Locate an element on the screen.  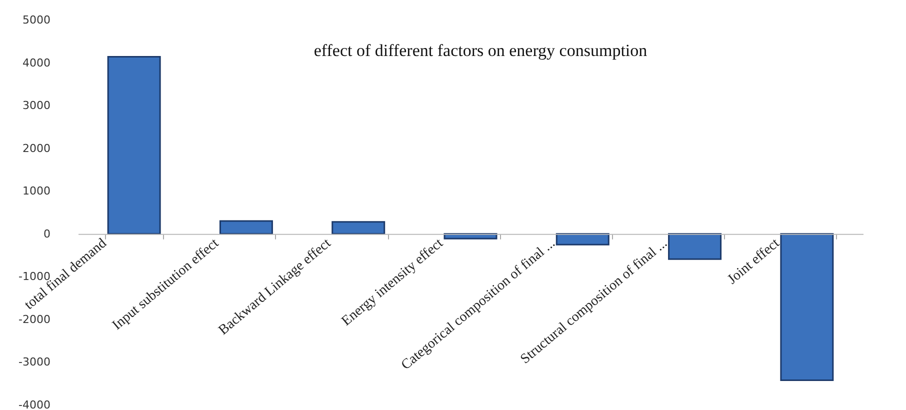
y-tick-label: 4000 is located at coordinates (36, 63).